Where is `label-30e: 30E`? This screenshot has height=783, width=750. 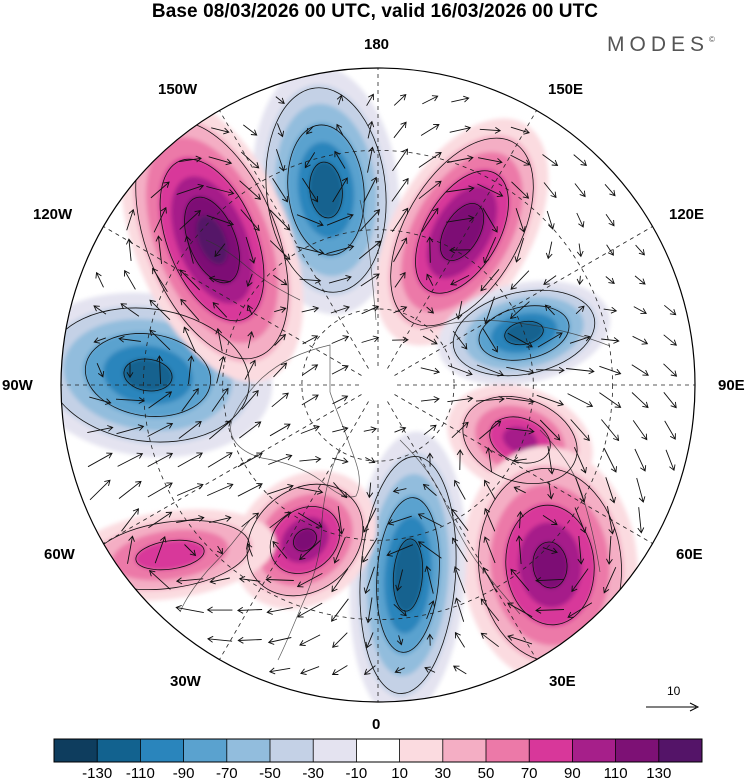 label-30e: 30E is located at coordinates (562, 681).